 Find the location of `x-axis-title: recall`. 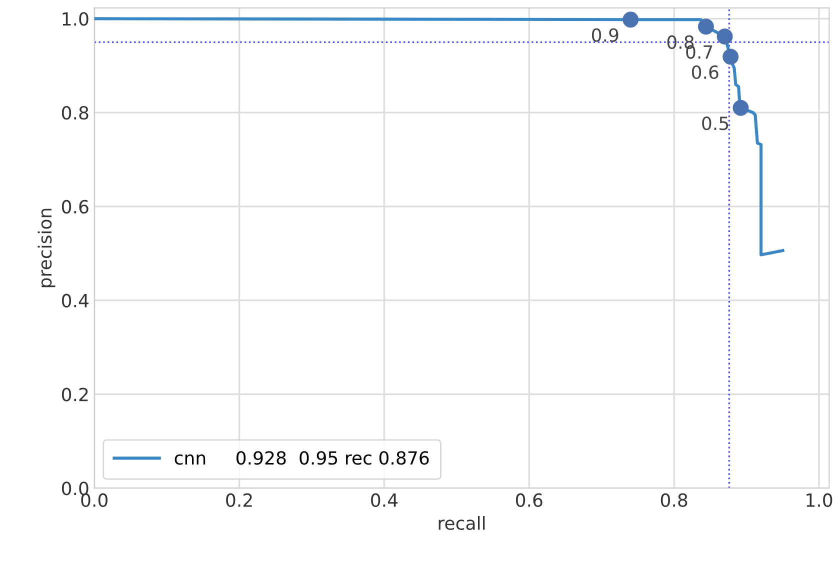

x-axis-title: recall is located at coordinates (461, 523).